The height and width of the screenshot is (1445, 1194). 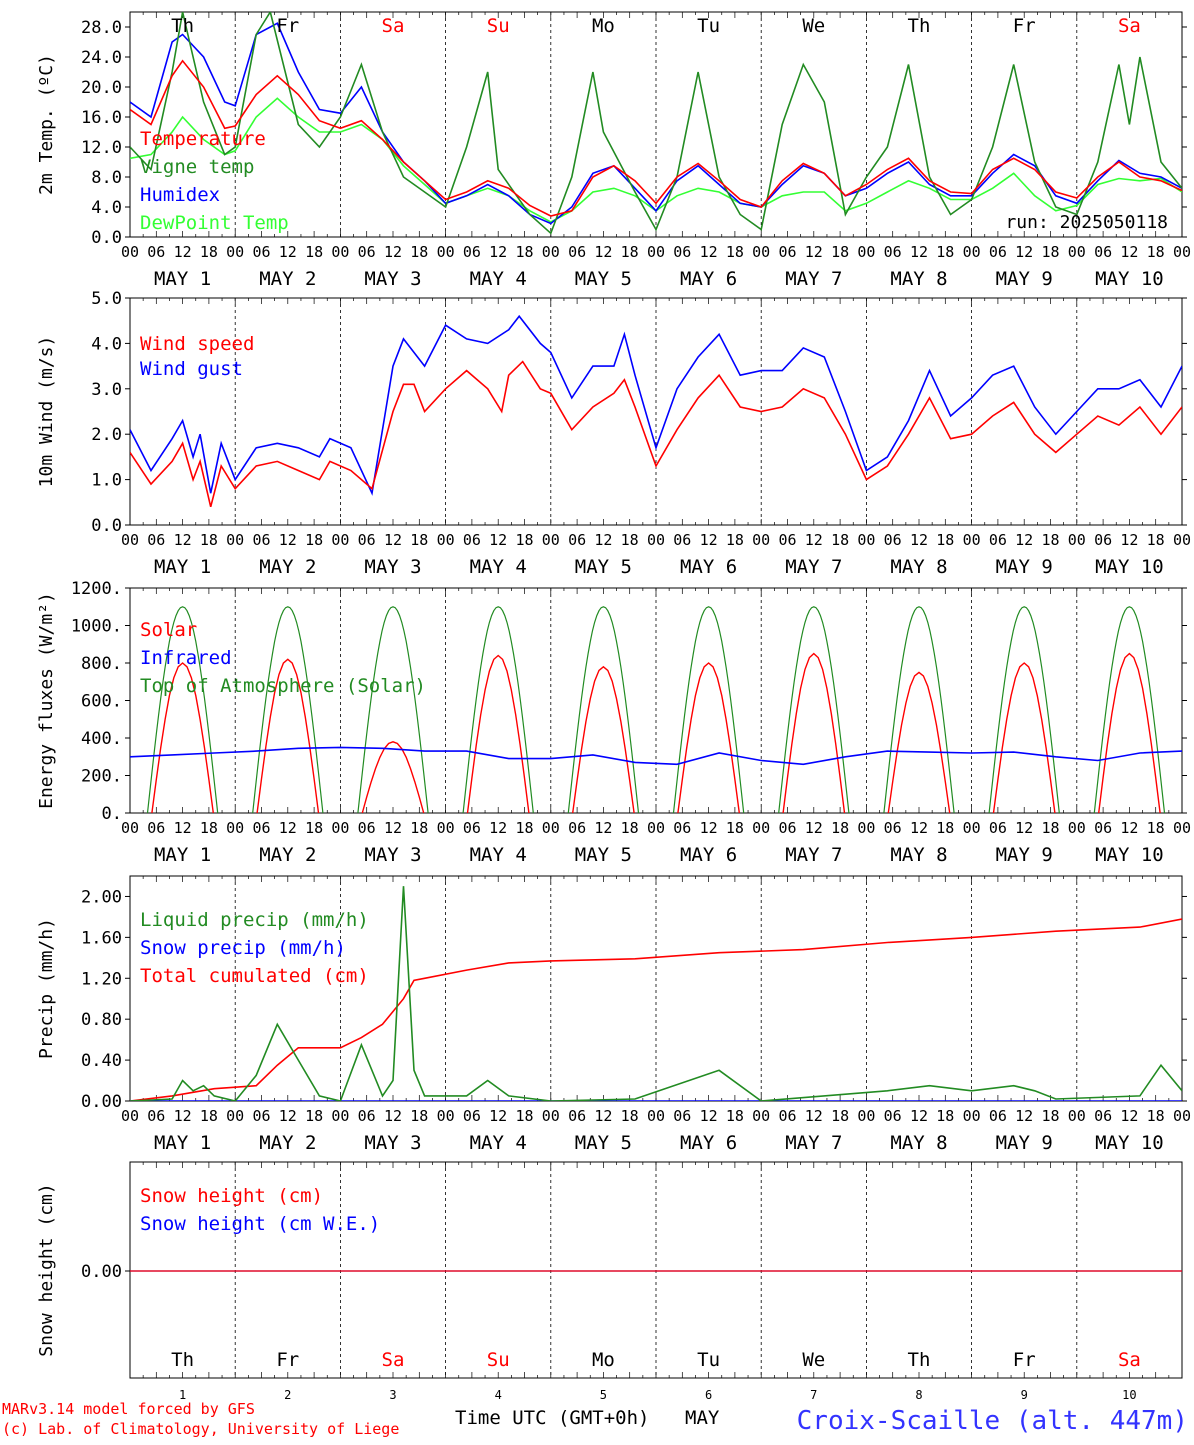 I want to click on y-tick-label: 8.0, so click(x=106, y=178).